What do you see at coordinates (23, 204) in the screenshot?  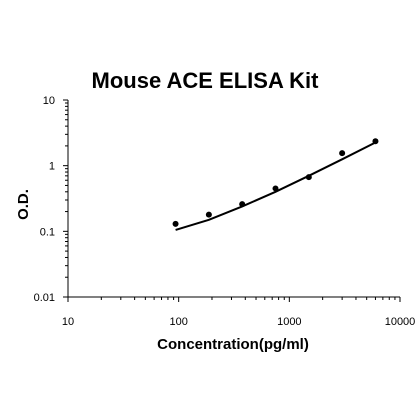 I see `y-axis-label: O.D.` at bounding box center [23, 204].